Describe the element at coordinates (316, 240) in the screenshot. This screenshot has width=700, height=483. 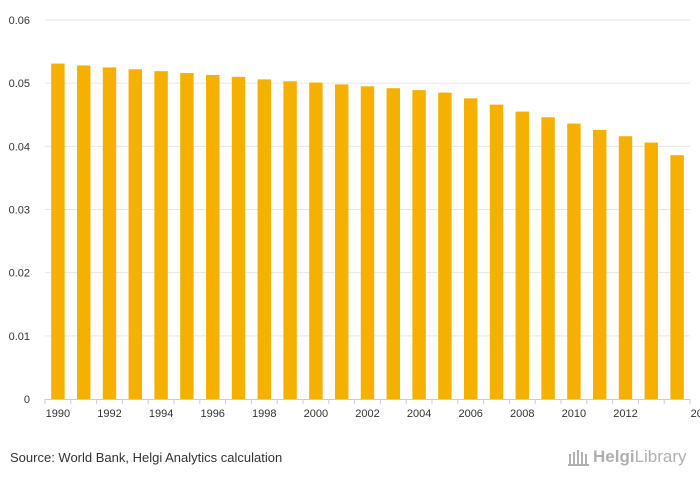
I see `bar-2000` at that location.